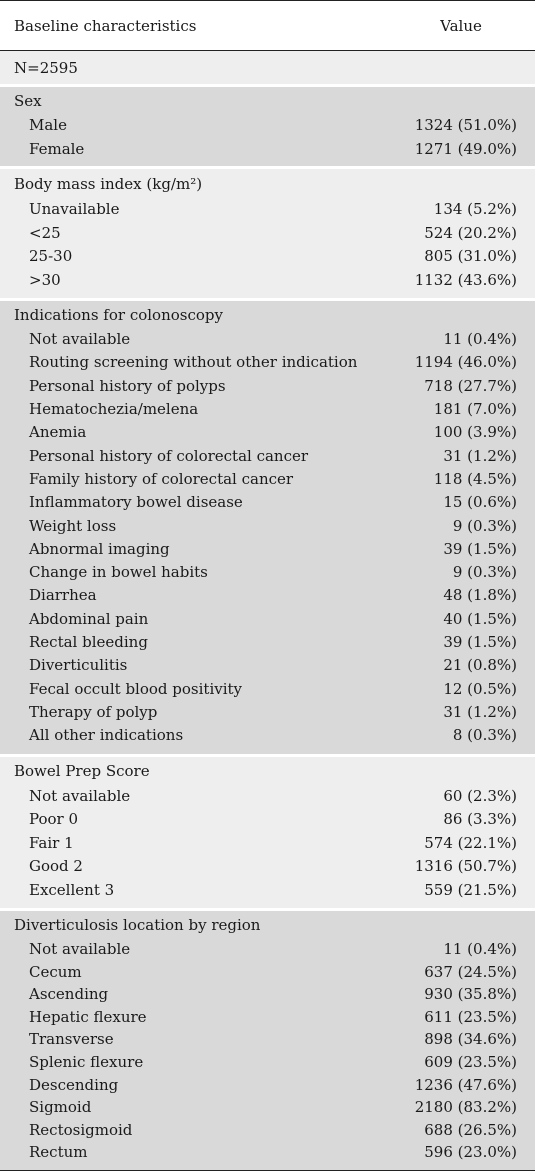 The height and width of the screenshot is (1171, 535). Describe the element at coordinates (136, 502) in the screenshot. I see `row-label: Inflammatory bowel disease` at that location.